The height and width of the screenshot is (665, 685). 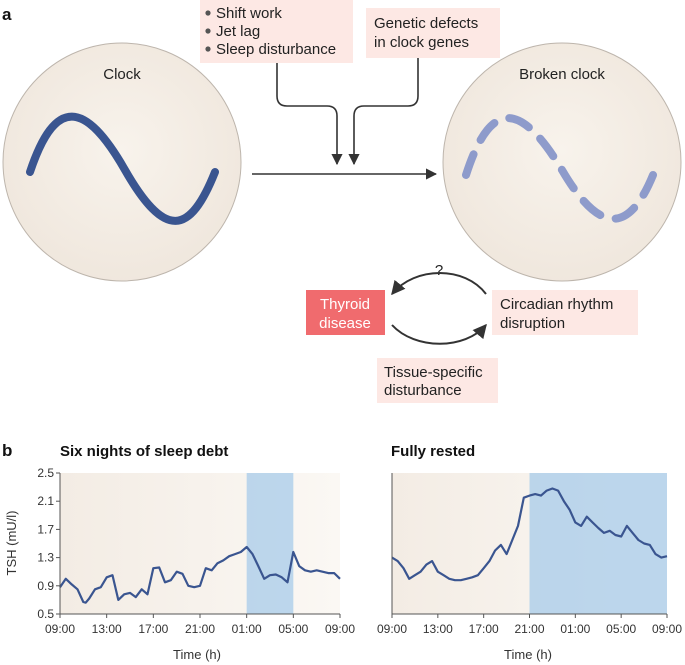 I want to click on tissue-box, so click(x=437, y=380).